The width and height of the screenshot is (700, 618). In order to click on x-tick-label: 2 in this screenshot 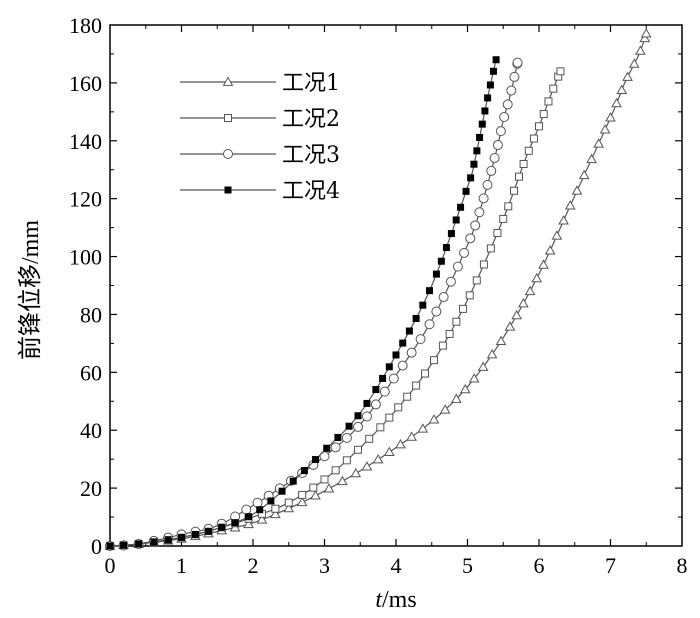, I will do `click(253, 565)`.